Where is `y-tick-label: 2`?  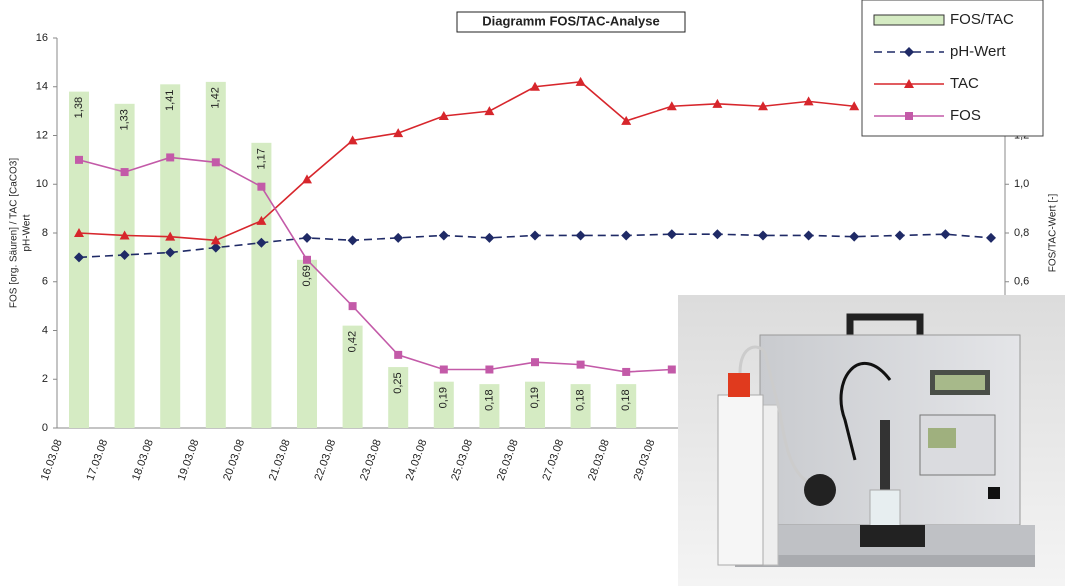
y-tick-label: 2 is located at coordinates (45, 379).